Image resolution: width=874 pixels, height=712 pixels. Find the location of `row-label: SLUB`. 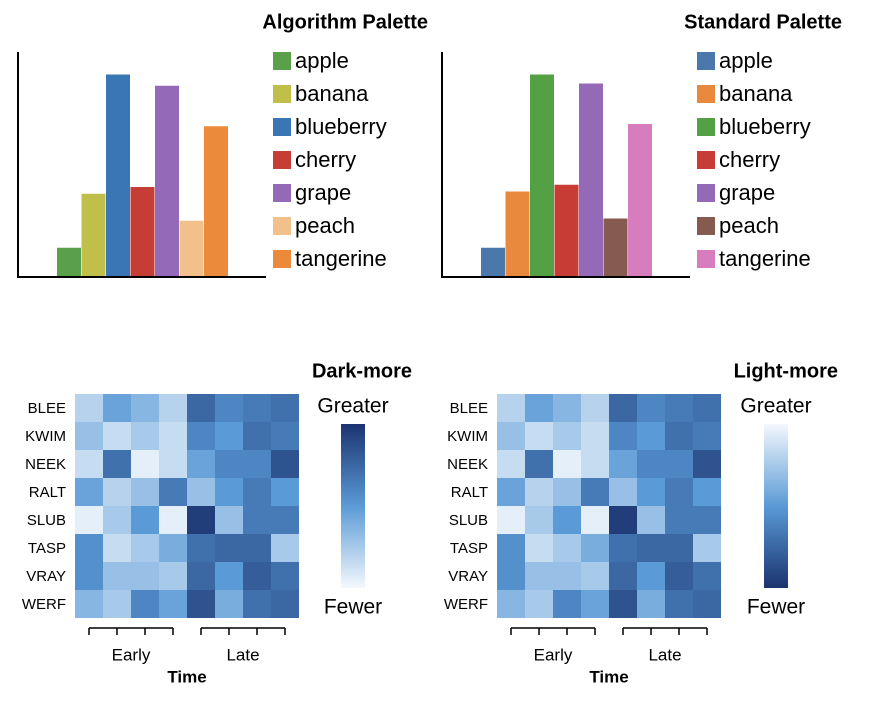

row-label: SLUB is located at coordinates (468, 520).